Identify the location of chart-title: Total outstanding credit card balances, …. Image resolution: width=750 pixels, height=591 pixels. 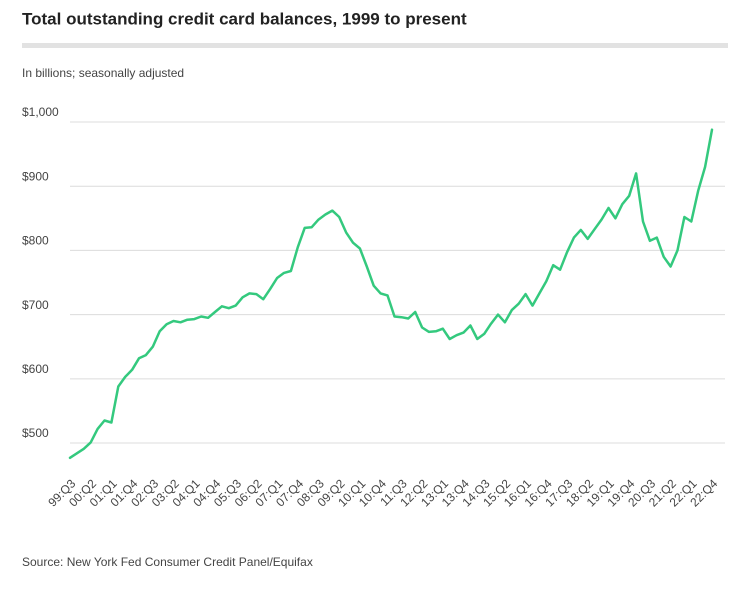
(244, 18).